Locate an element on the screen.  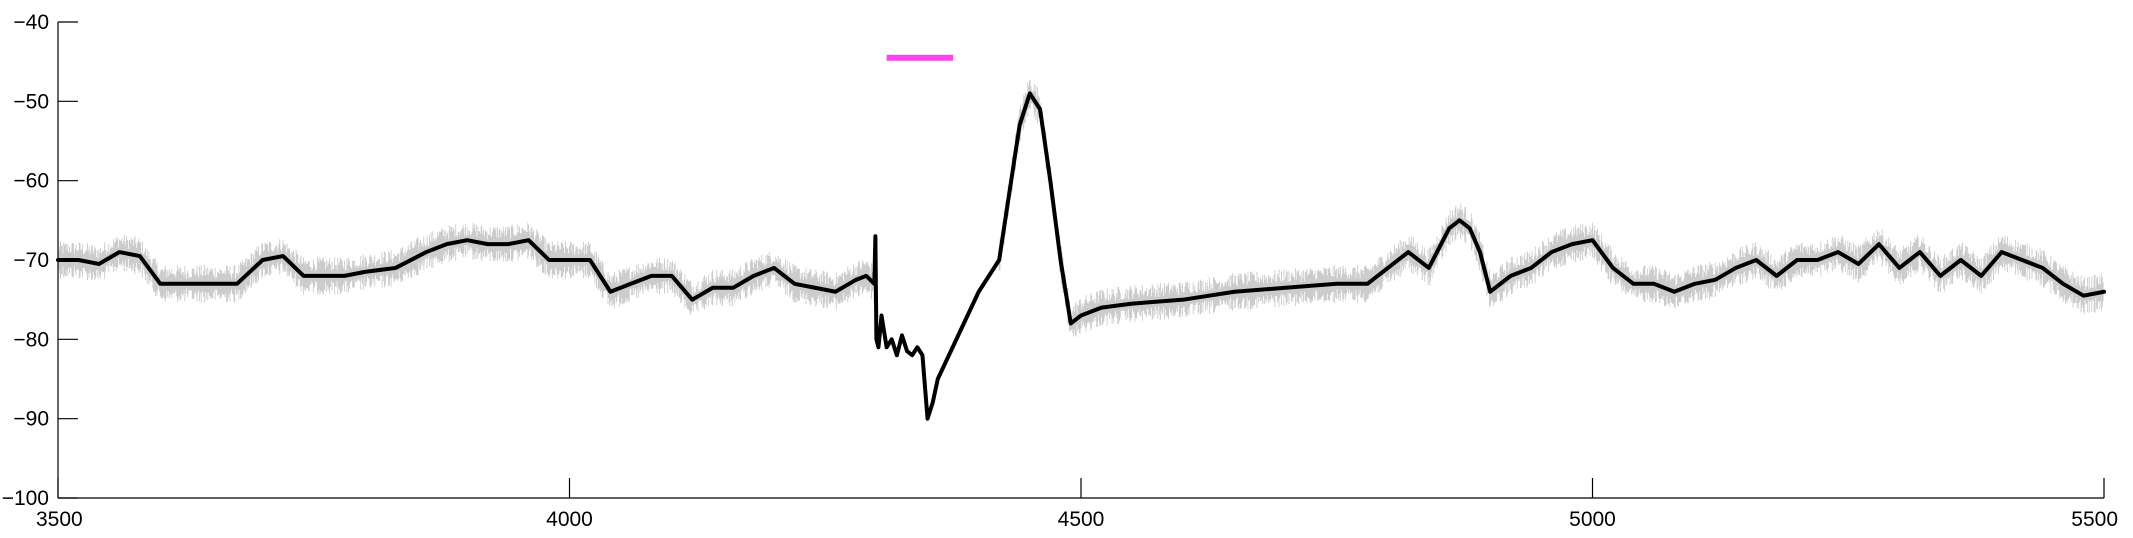
x-tick-label: 5000 is located at coordinates (1592, 519).